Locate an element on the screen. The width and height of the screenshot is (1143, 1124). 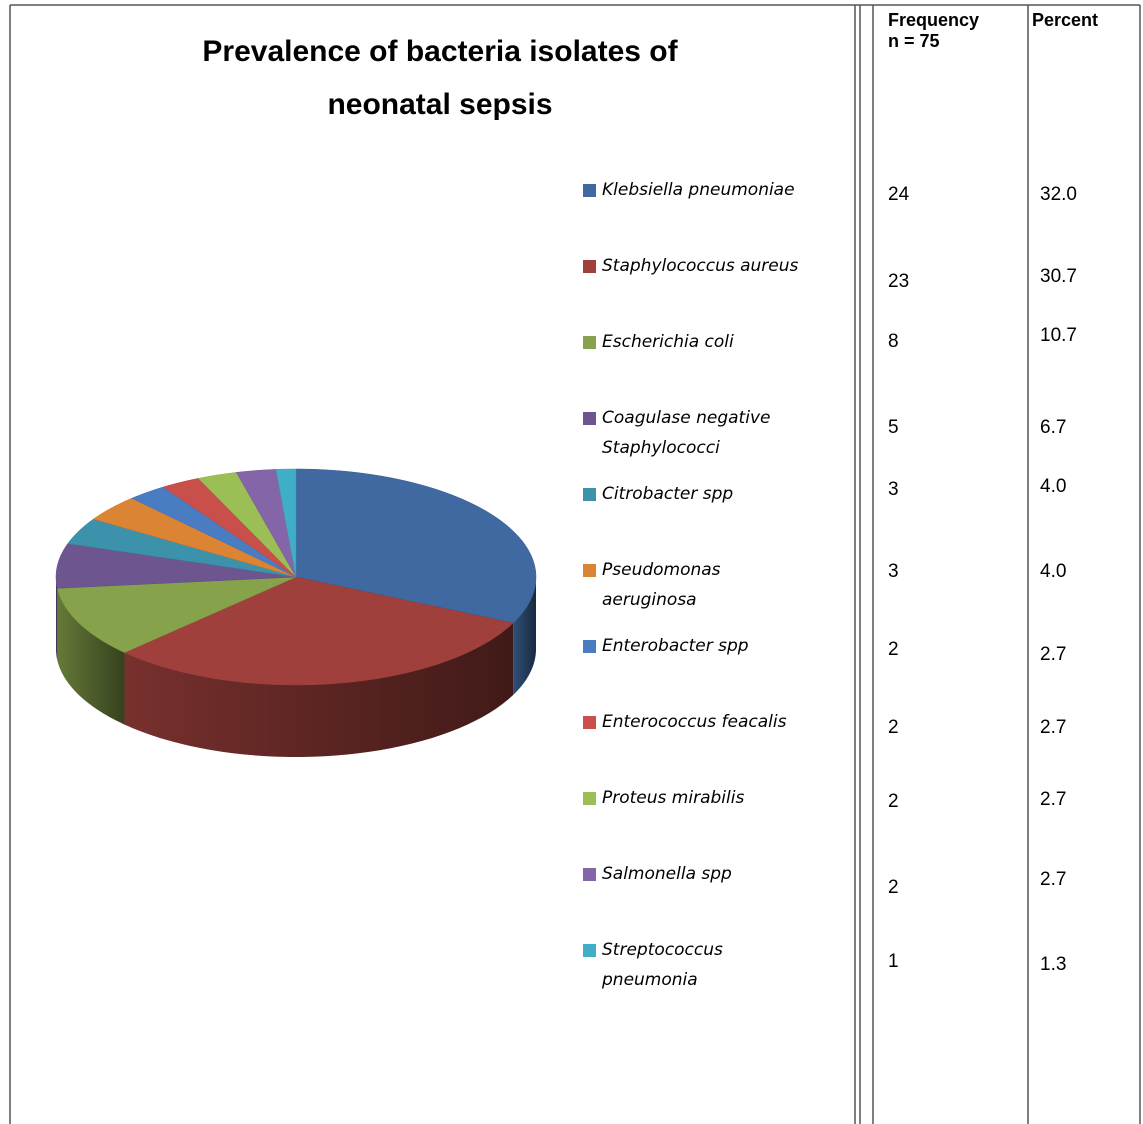
chart-title: Prevalence of bacteria isolates of is located at coordinates (440, 51).